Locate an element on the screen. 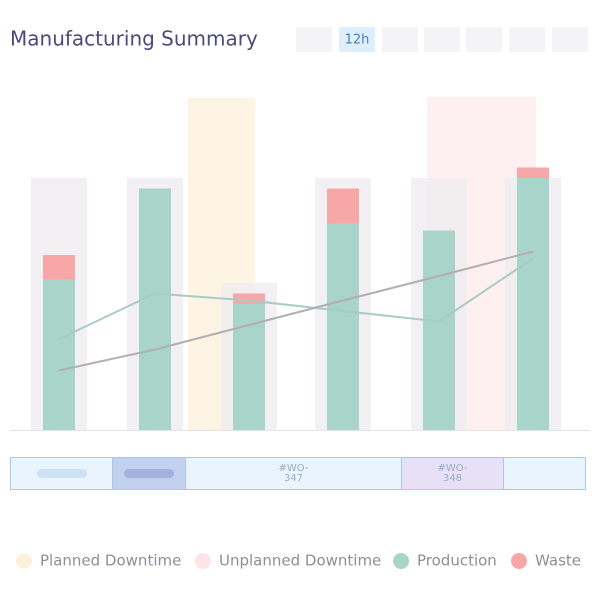  range-label: 12h is located at coordinates (357, 40).